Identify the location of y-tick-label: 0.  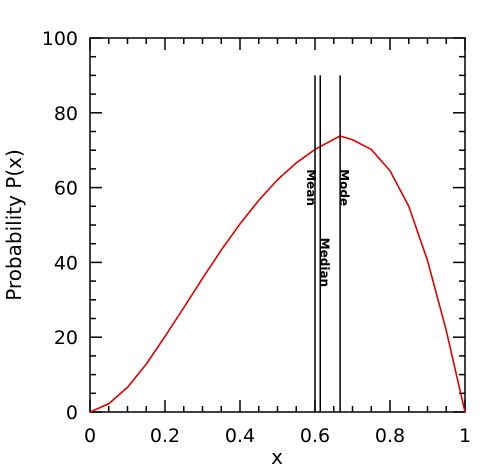
(72, 413).